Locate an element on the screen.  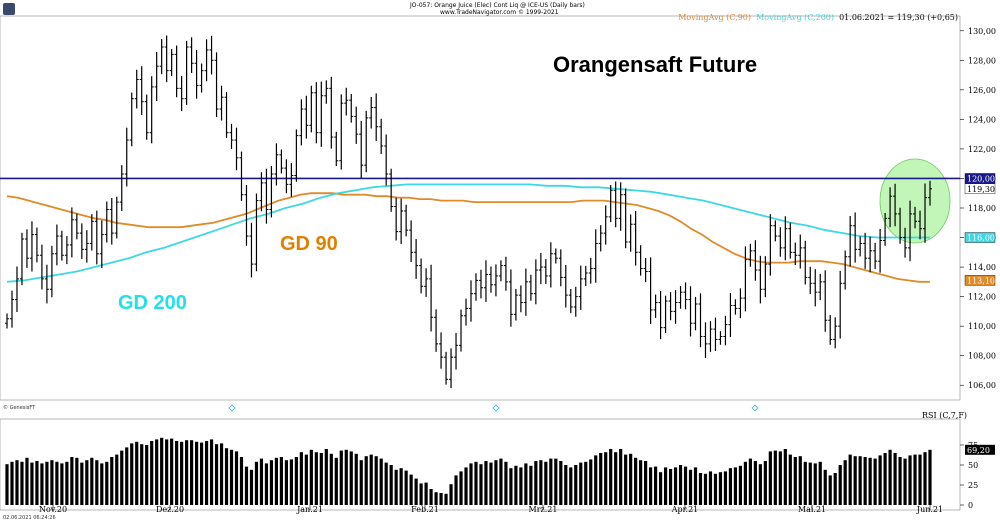
price-tick-label: 114,00 is located at coordinates (982, 267).